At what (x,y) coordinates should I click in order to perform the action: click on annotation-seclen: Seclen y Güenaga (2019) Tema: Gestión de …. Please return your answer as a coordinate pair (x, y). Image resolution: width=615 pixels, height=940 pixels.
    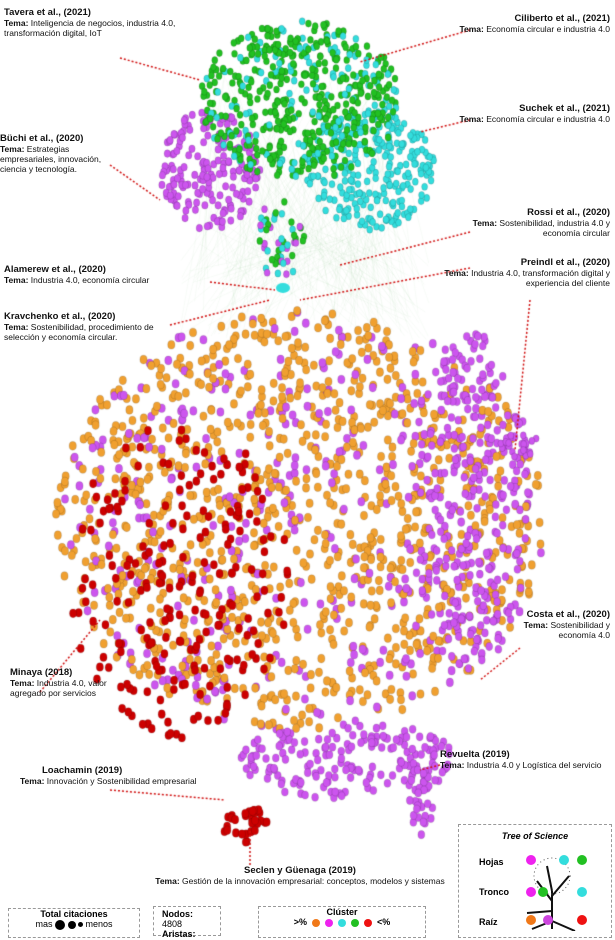
    Looking at the image, I should click on (300, 876).